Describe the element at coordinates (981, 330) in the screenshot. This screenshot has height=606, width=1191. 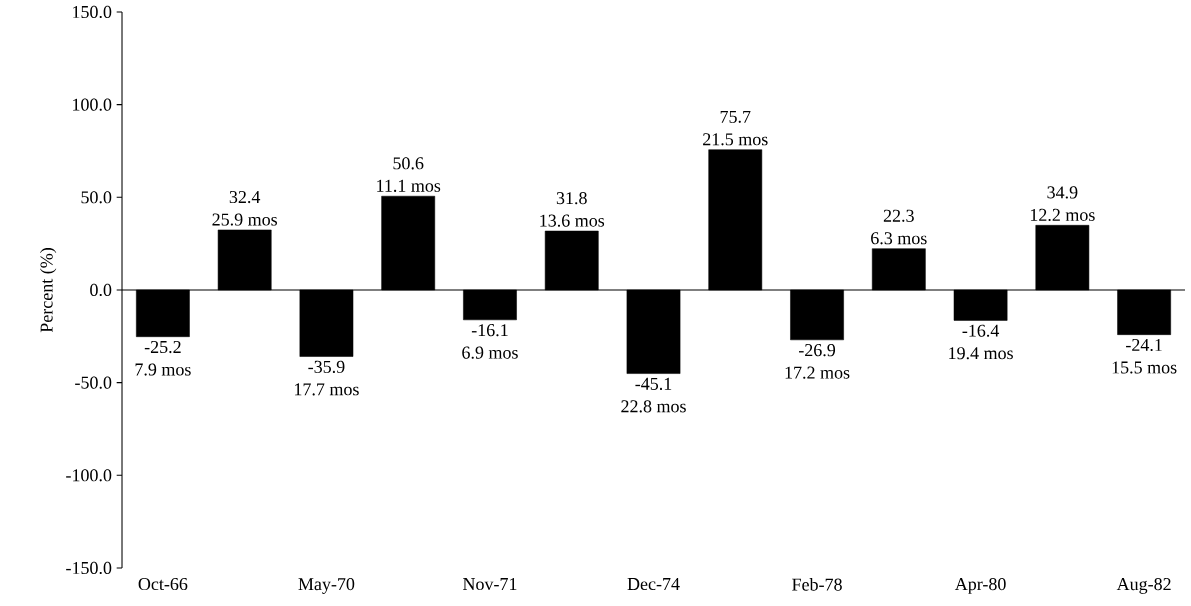
I see `data-label: -16.4` at that location.